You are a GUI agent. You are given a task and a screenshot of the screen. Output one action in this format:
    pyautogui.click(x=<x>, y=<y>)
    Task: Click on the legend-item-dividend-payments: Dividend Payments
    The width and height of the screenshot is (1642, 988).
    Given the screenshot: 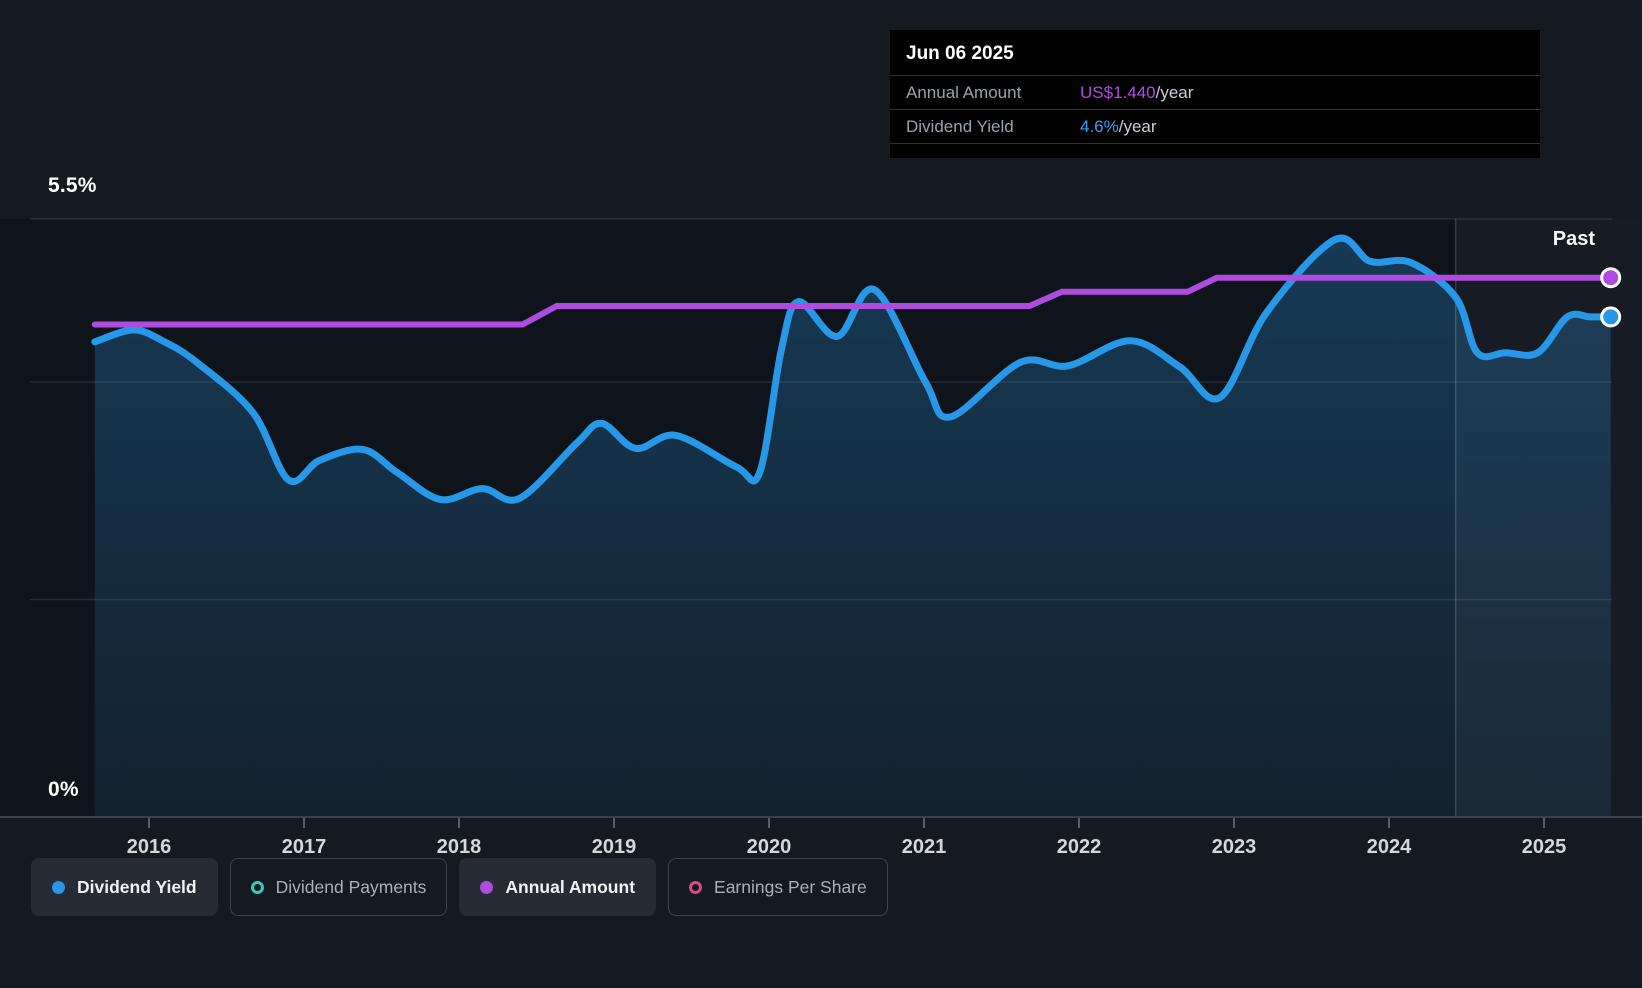 What is the action you would take?
    pyautogui.click(x=338, y=887)
    